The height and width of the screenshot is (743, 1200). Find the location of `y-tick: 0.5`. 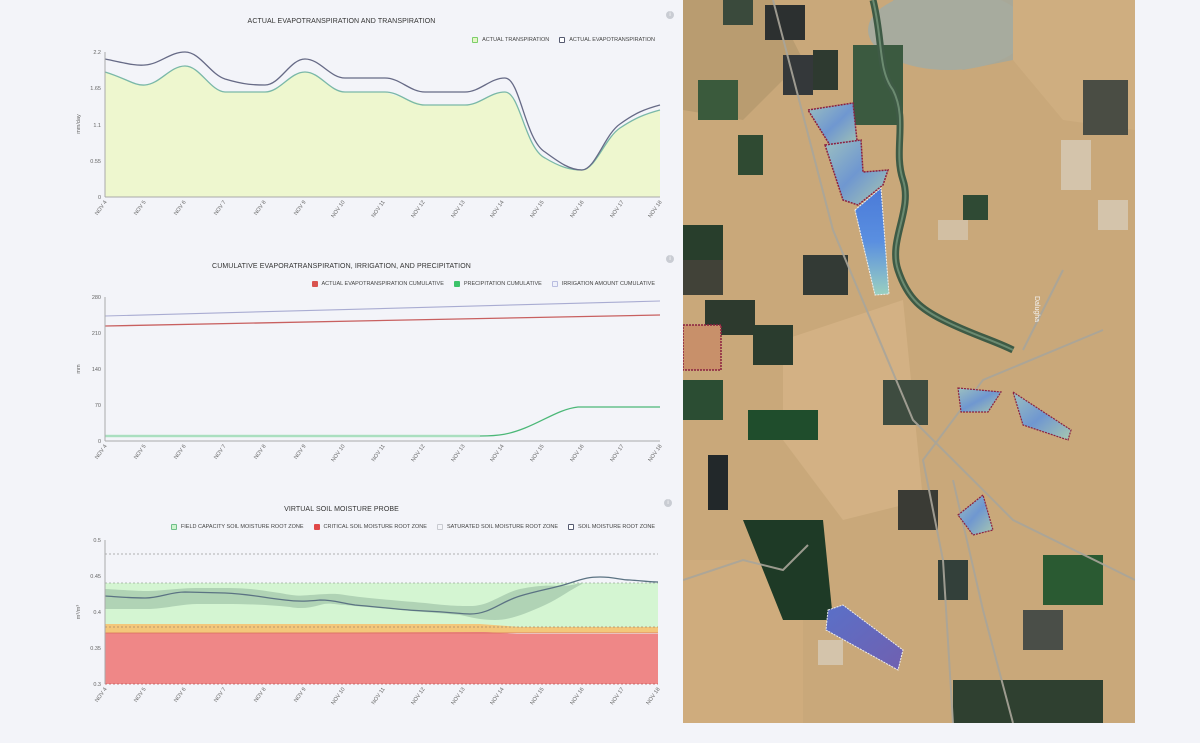

y-tick: 0.5 is located at coordinates (97, 541).